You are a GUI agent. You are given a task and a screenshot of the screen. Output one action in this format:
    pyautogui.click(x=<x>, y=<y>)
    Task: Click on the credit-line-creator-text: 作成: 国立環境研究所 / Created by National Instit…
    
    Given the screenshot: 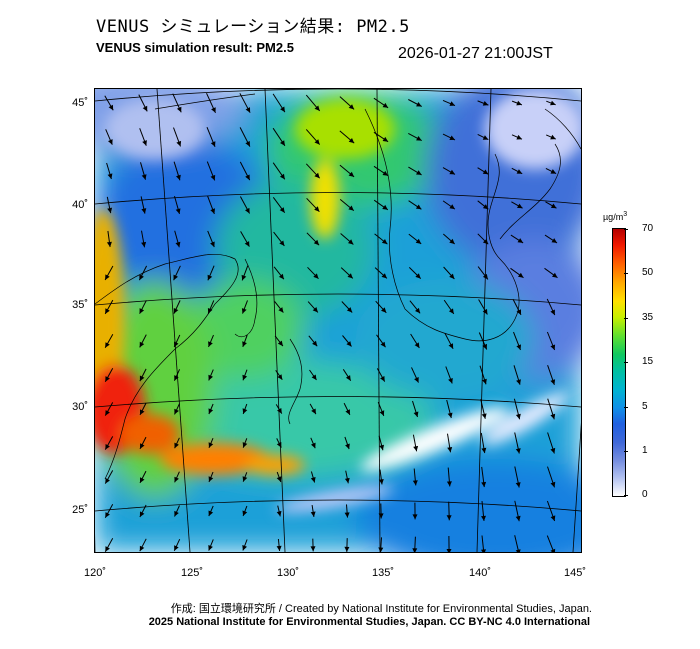 What is the action you would take?
    pyautogui.click(x=381, y=609)
    